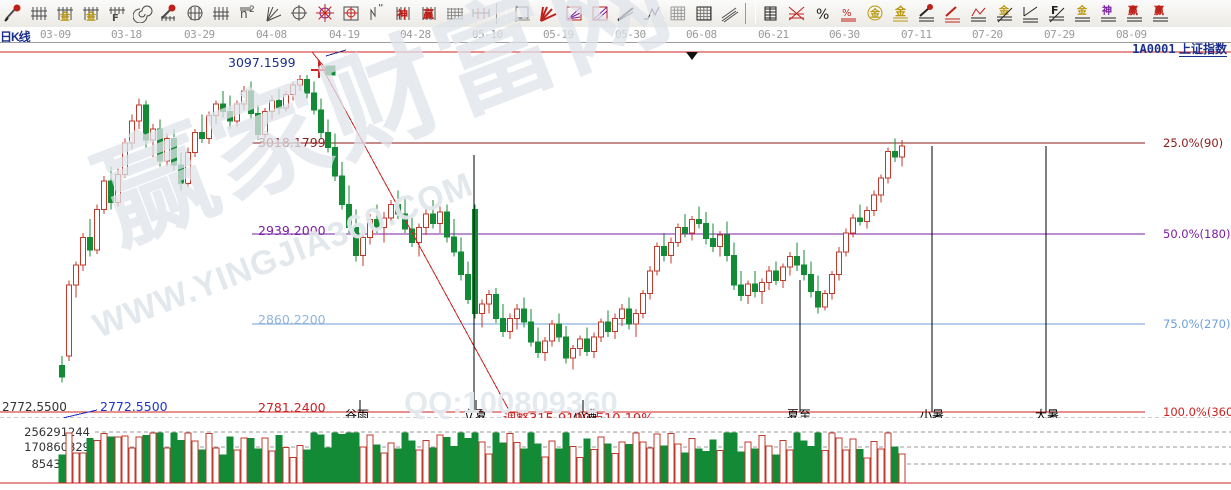 Image resolution: width=1231 pixels, height=490 pixels. I want to click on gold-grid-icon: 金, so click(65, 13).